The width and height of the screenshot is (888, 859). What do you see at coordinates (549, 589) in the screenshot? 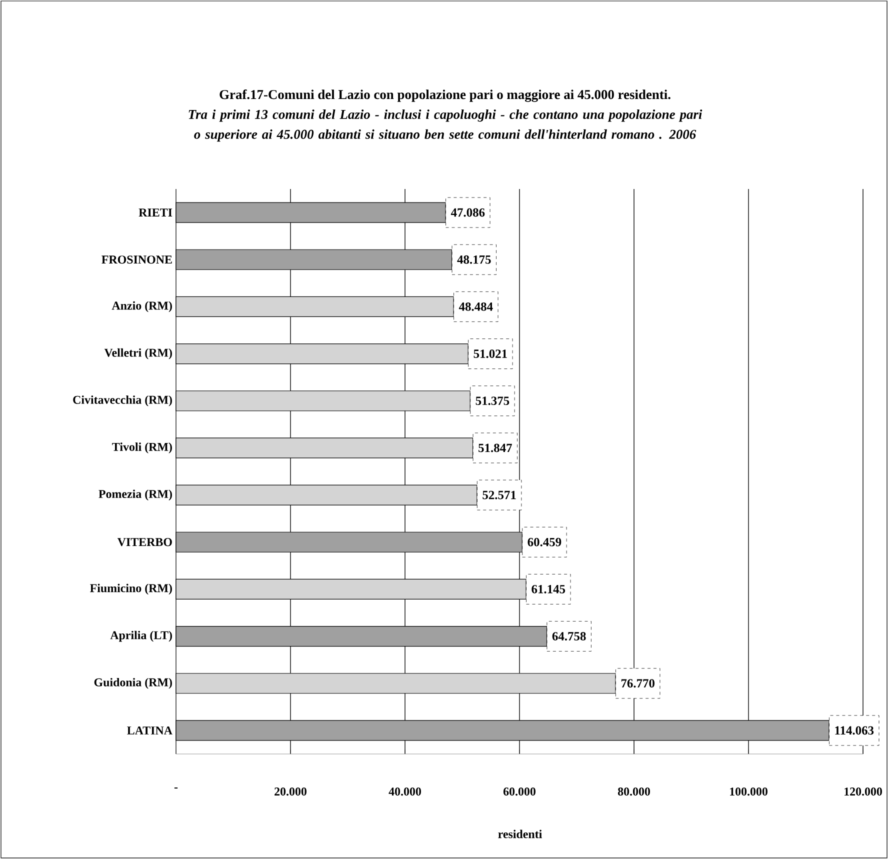
I see `data-label: 61.145` at bounding box center [549, 589].